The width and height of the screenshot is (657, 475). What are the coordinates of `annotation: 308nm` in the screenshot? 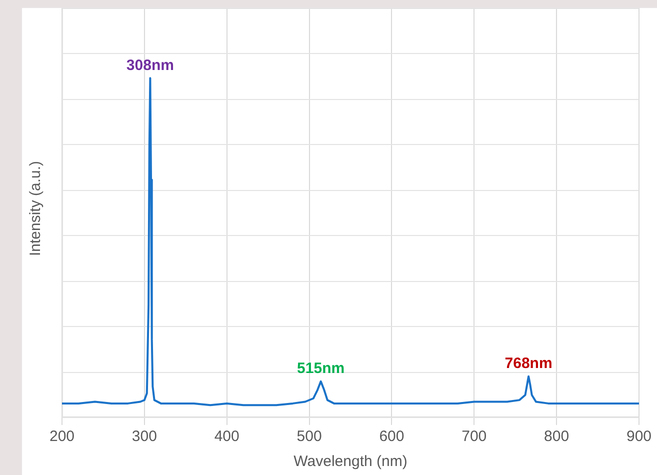 It's located at (150, 65).